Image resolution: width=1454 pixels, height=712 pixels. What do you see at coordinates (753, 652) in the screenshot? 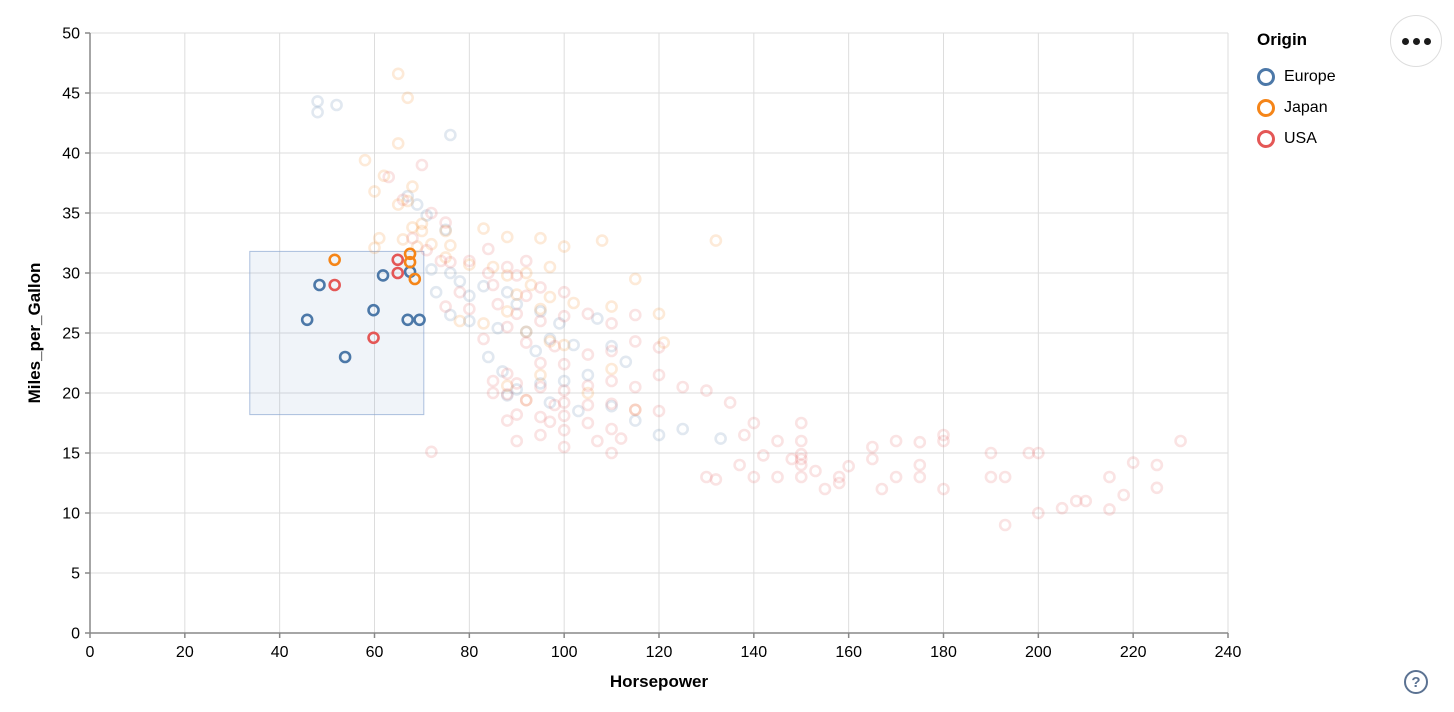
I see `x-tick-label: 140` at bounding box center [753, 652].